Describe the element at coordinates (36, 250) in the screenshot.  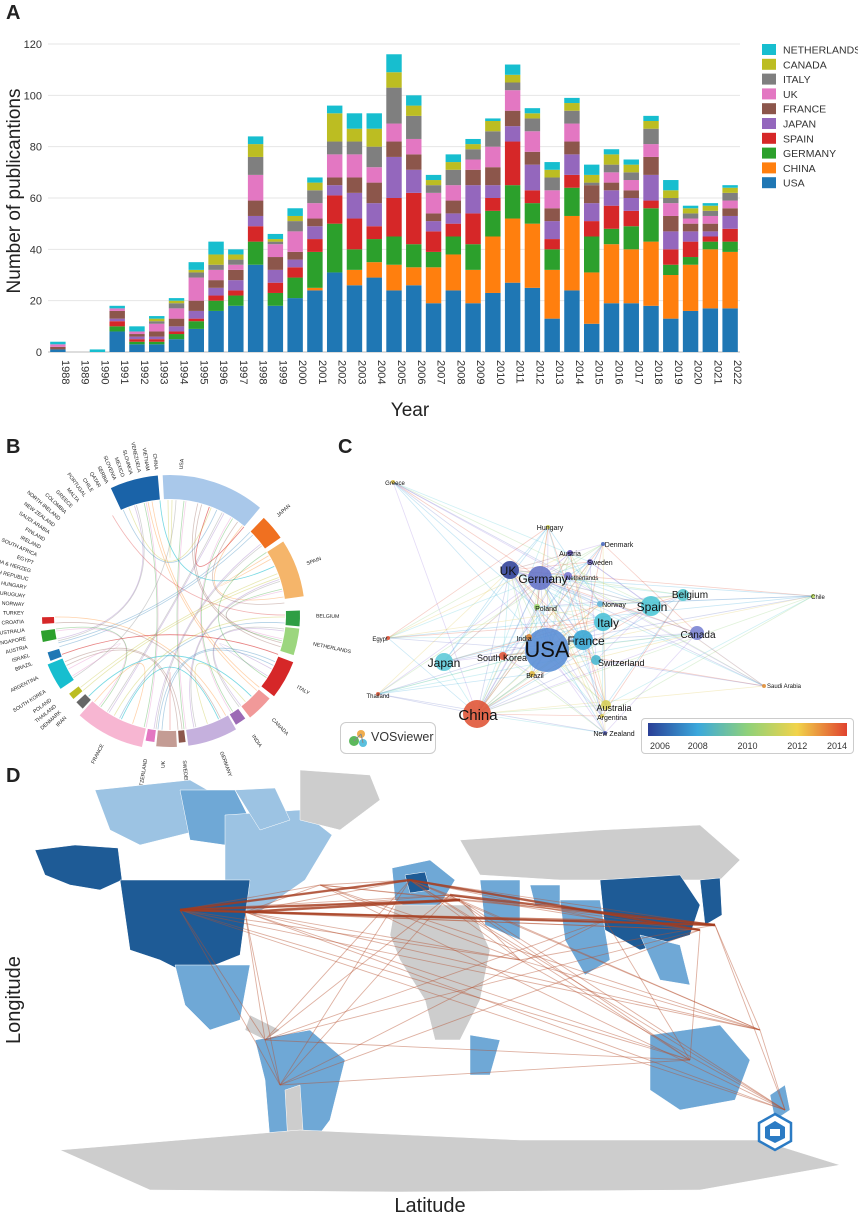
I see `y-tick-label: 40` at that location.